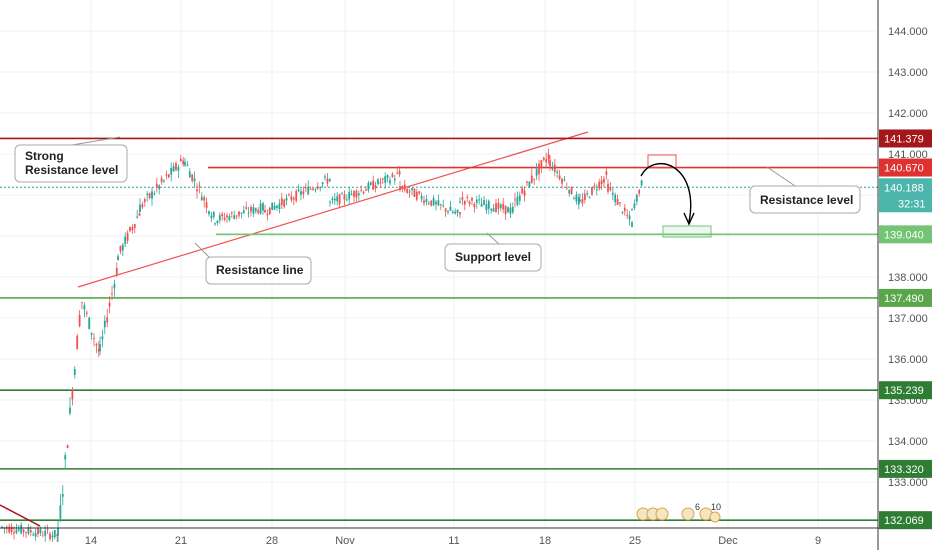 This screenshot has width=932, height=550. What do you see at coordinates (687, 231) in the screenshot?
I see `support-target-box` at bounding box center [687, 231].